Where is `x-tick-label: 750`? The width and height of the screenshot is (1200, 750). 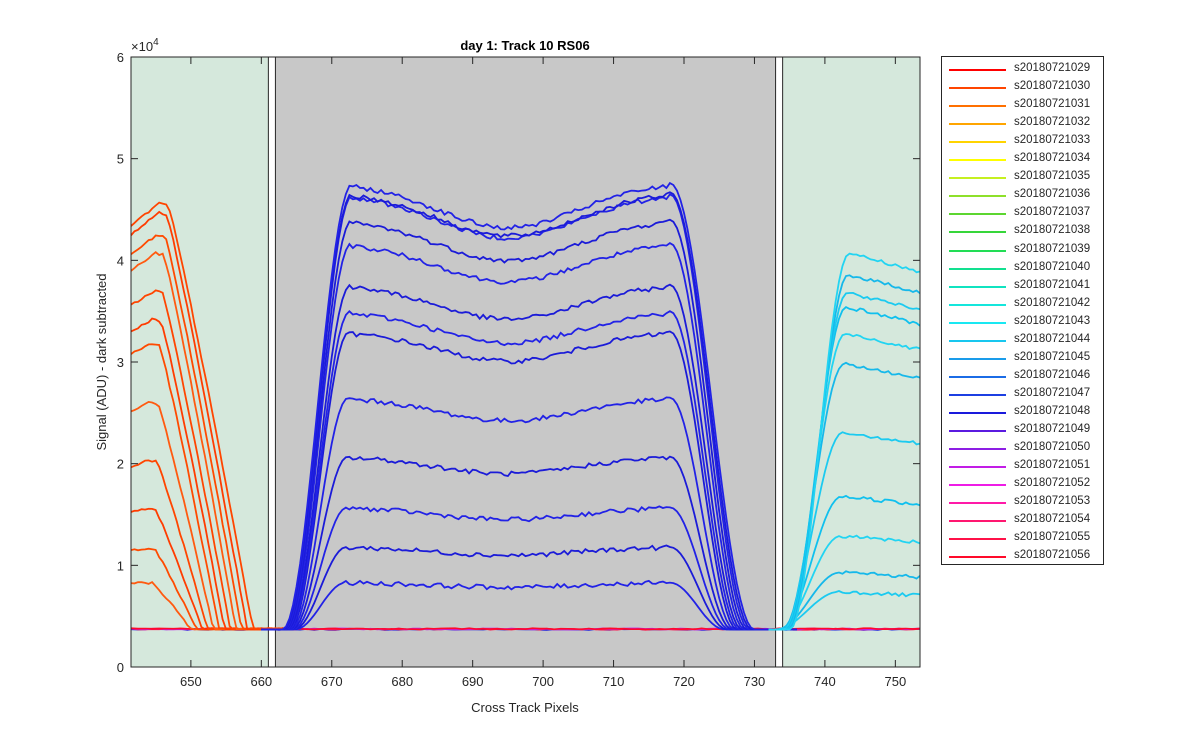 x-tick-label: 750 is located at coordinates (895, 681).